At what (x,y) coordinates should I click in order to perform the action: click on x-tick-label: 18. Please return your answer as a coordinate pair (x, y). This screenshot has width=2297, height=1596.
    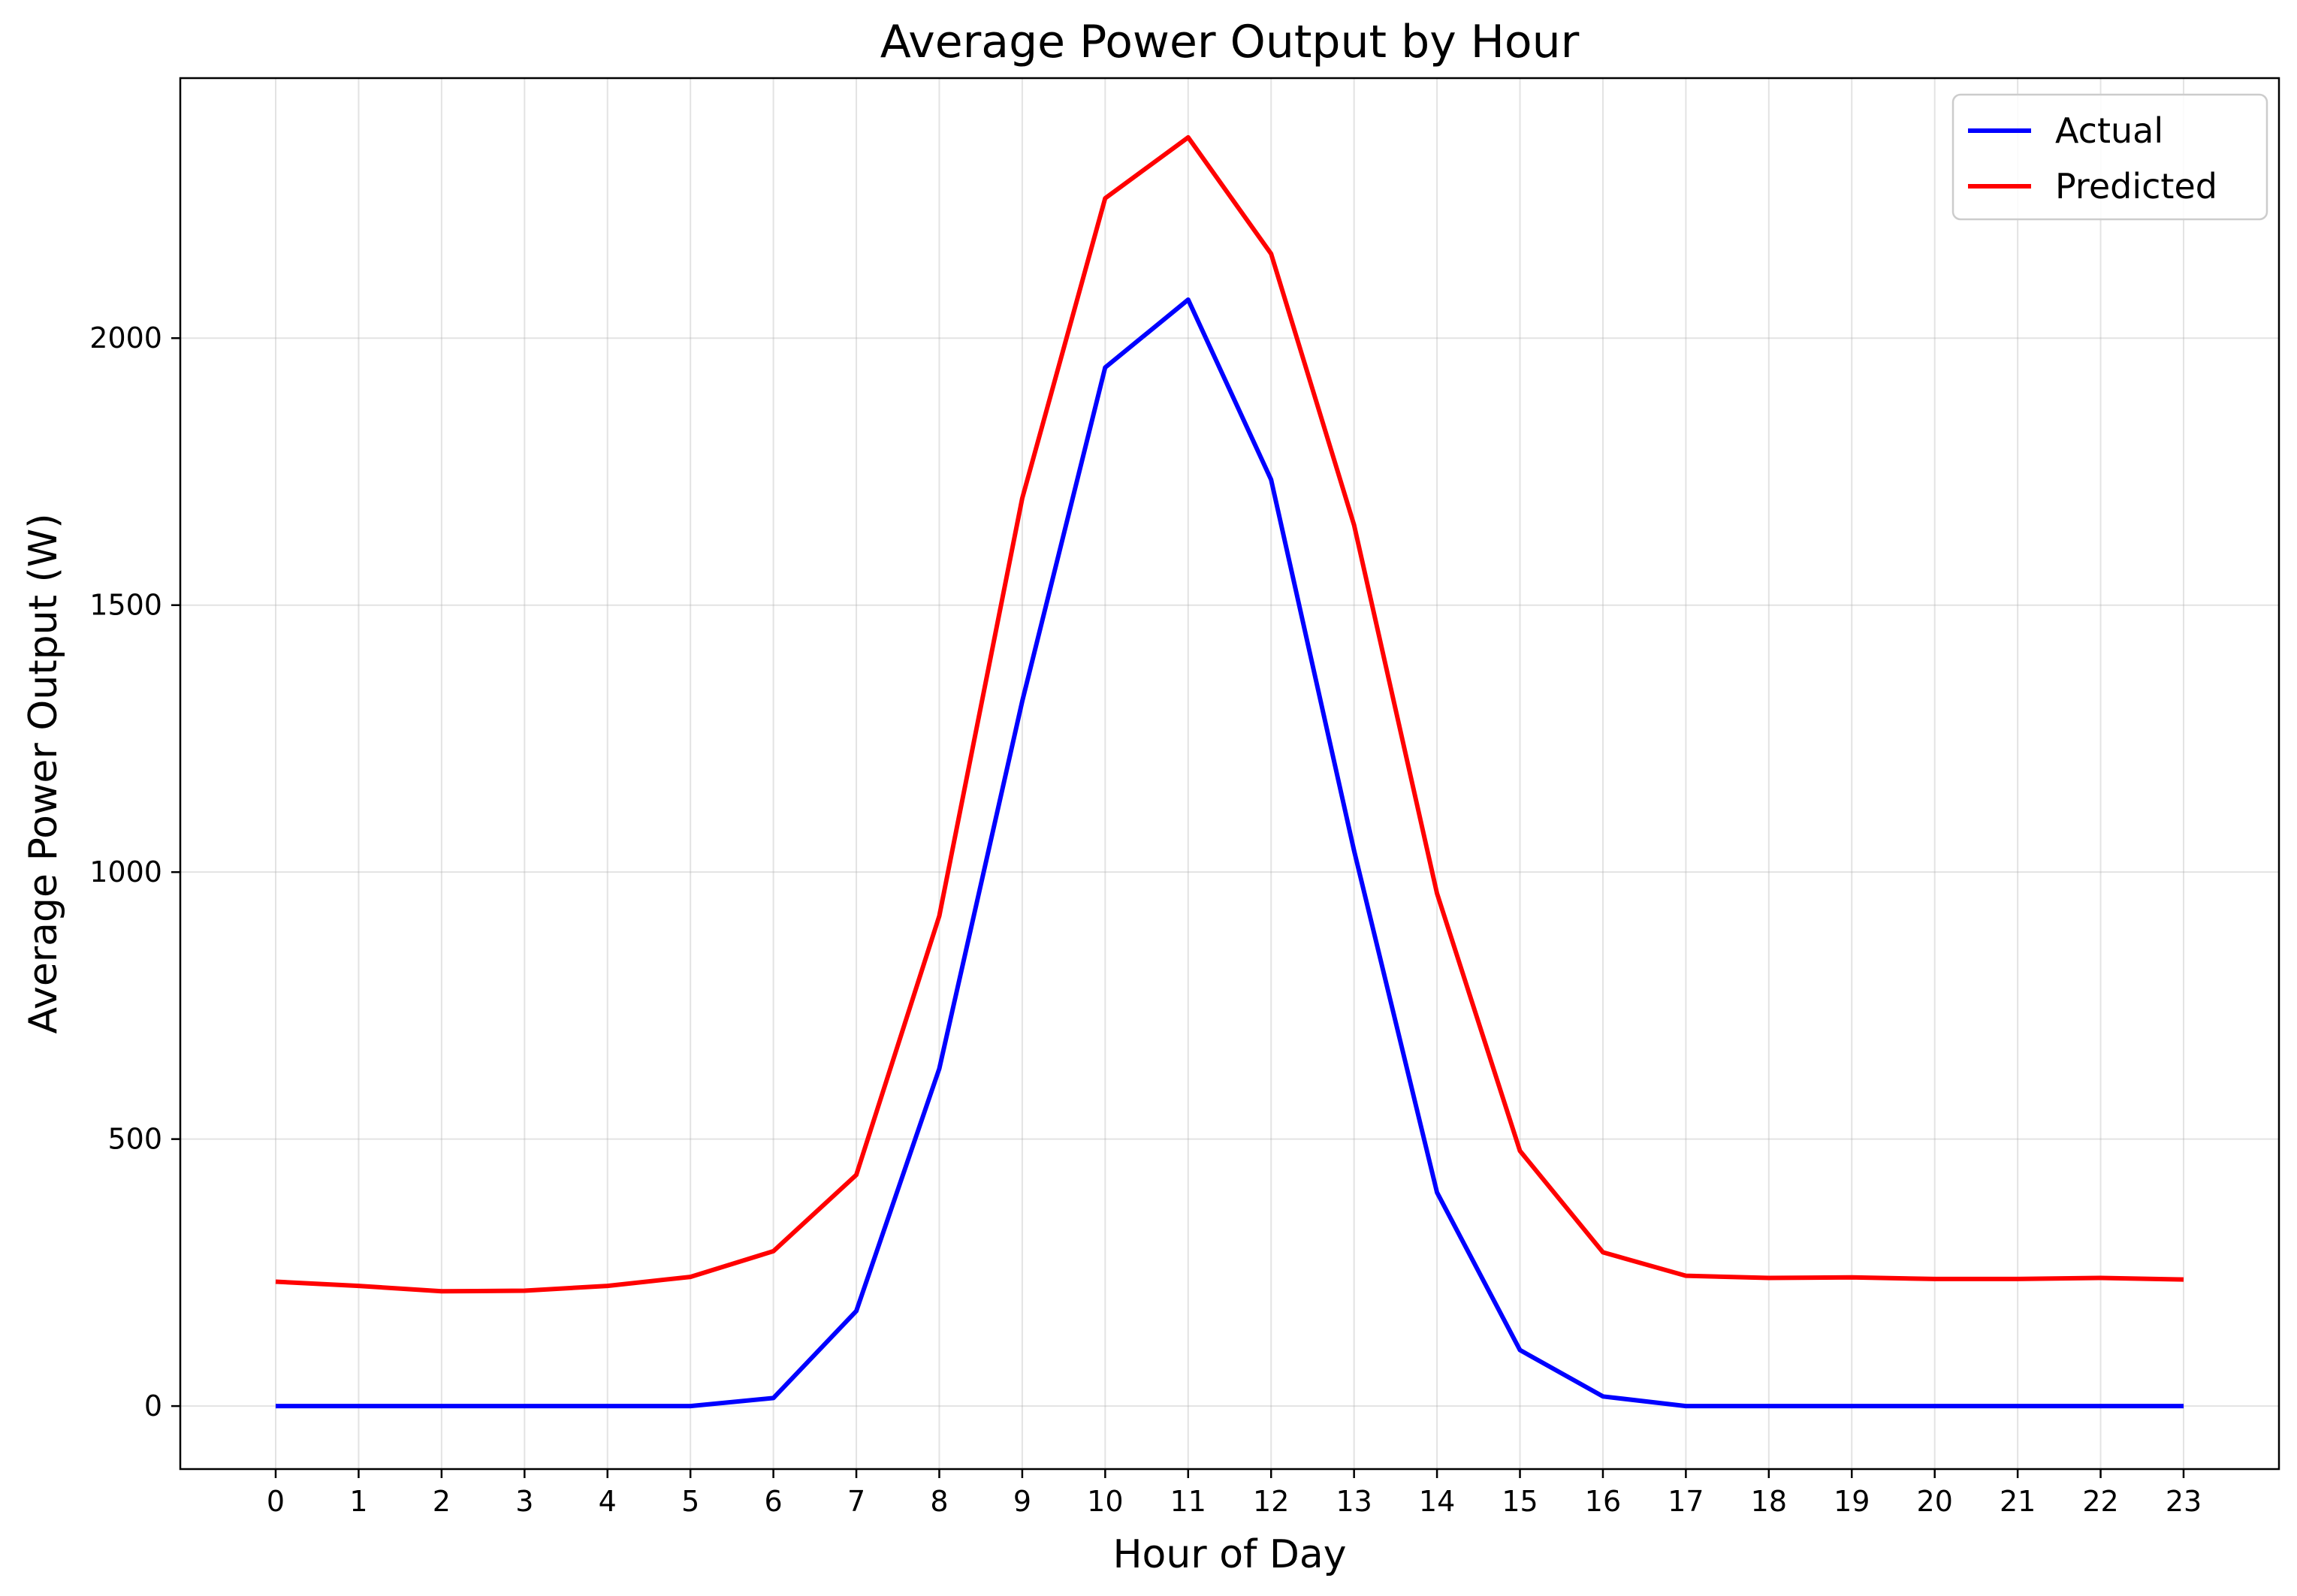
    Looking at the image, I should click on (1769, 1501).